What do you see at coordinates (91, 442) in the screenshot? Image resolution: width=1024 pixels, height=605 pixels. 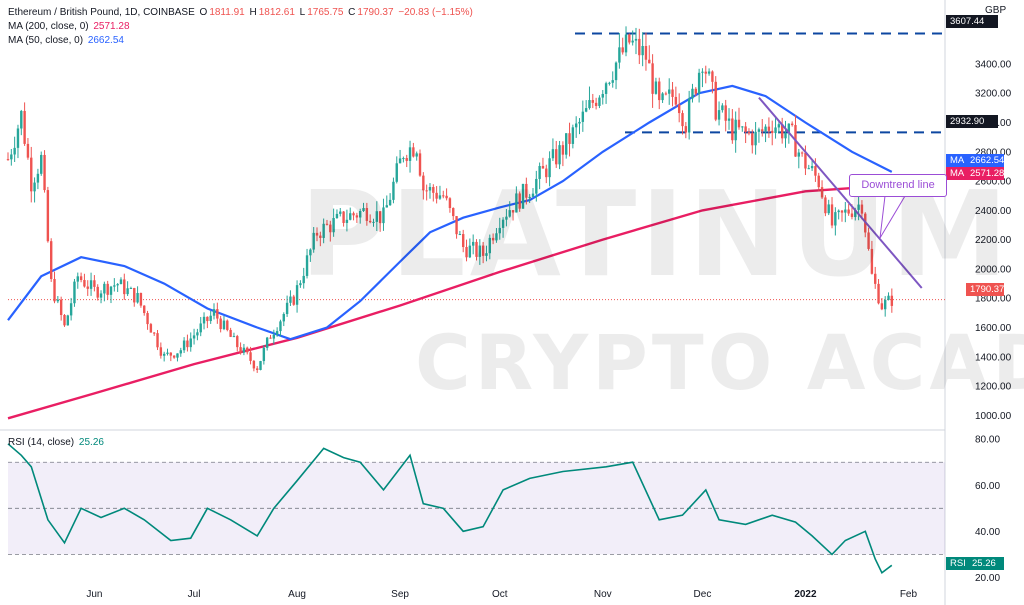 I see `legend-rsi-value: 25.26` at bounding box center [91, 442].